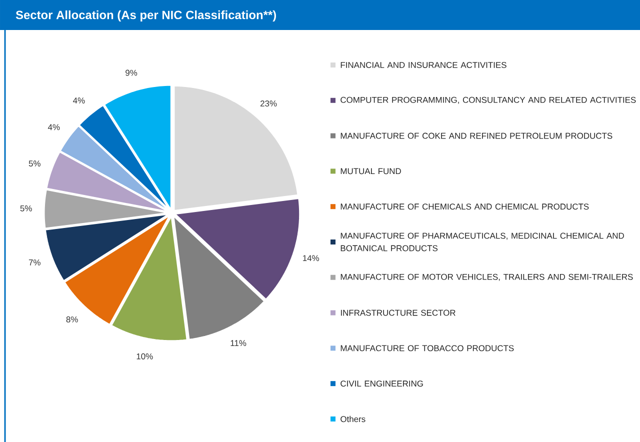  I want to click on legend-label: COMPUTER PROGRAMMING, CONSULTANCY AND RELATED ACTIVITIES, so click(488, 100).